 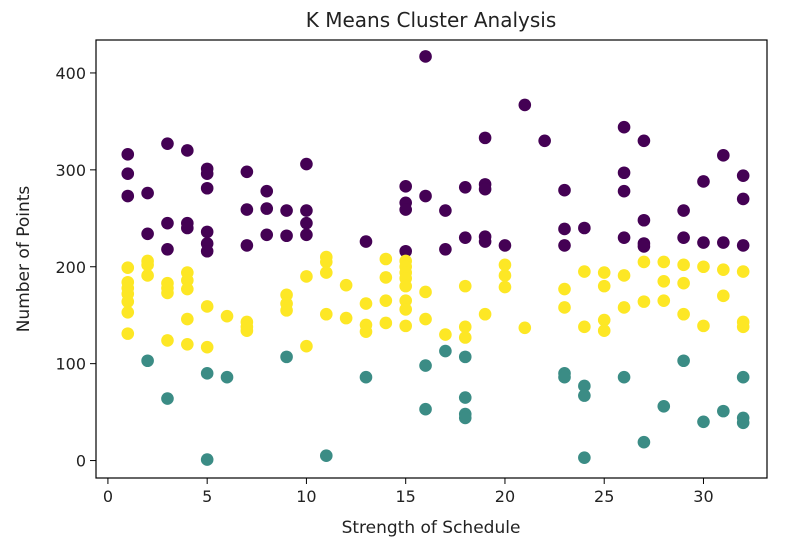 I want to click on x-axis: 0 5 10 15 20 25 30, so click(x=408, y=492).